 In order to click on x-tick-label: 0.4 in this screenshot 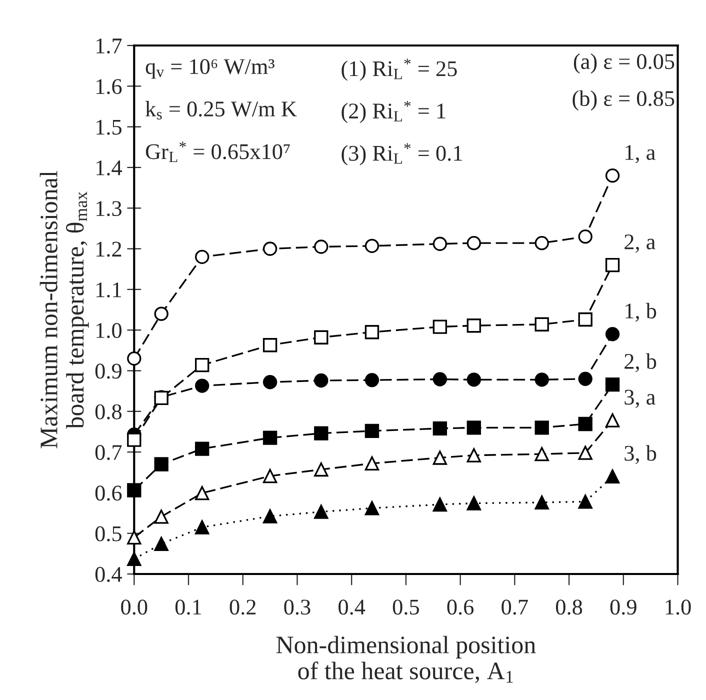, I will do `click(352, 607)`.